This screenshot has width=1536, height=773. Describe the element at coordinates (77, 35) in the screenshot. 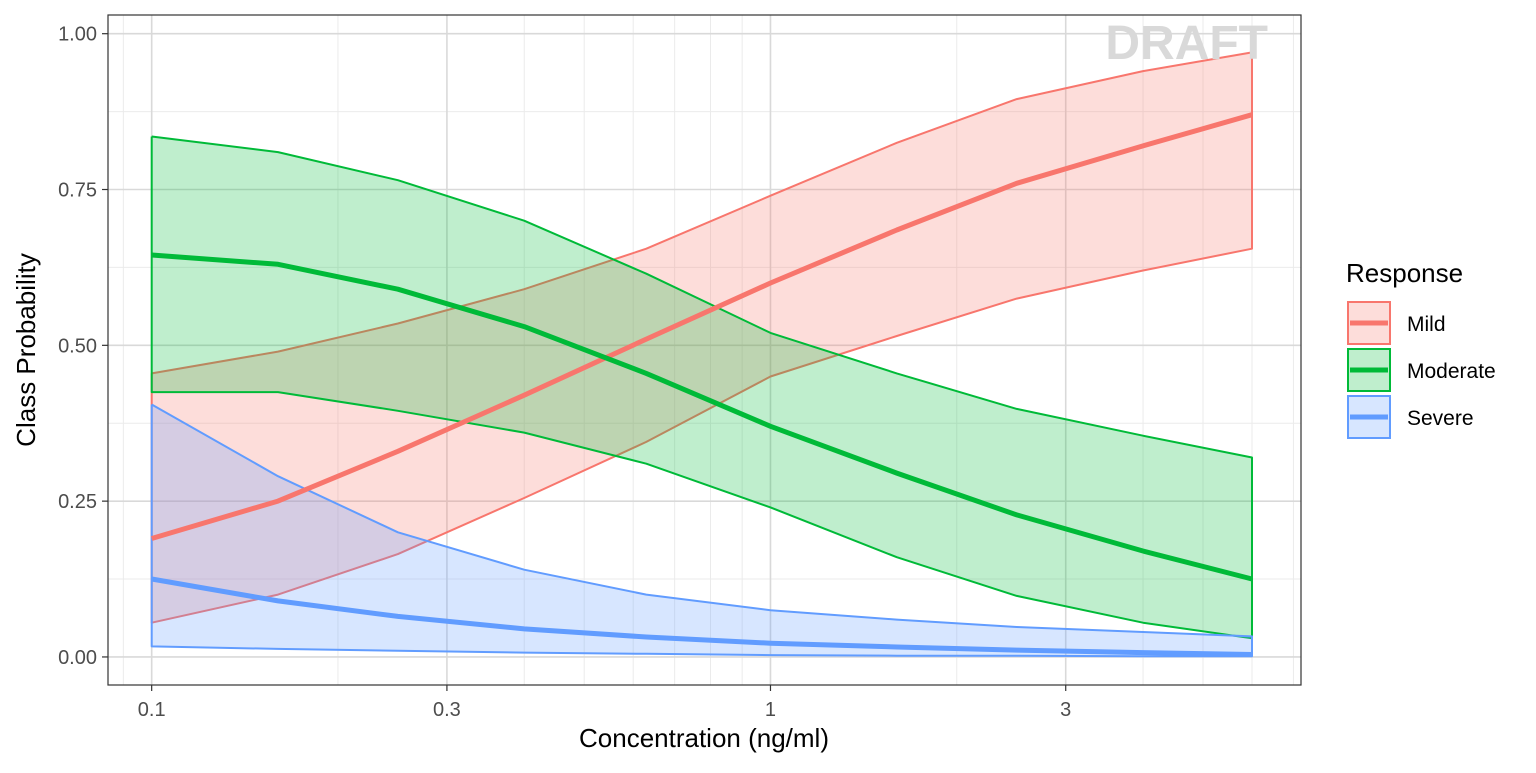

I see `y-tick-label: 1.00` at that location.